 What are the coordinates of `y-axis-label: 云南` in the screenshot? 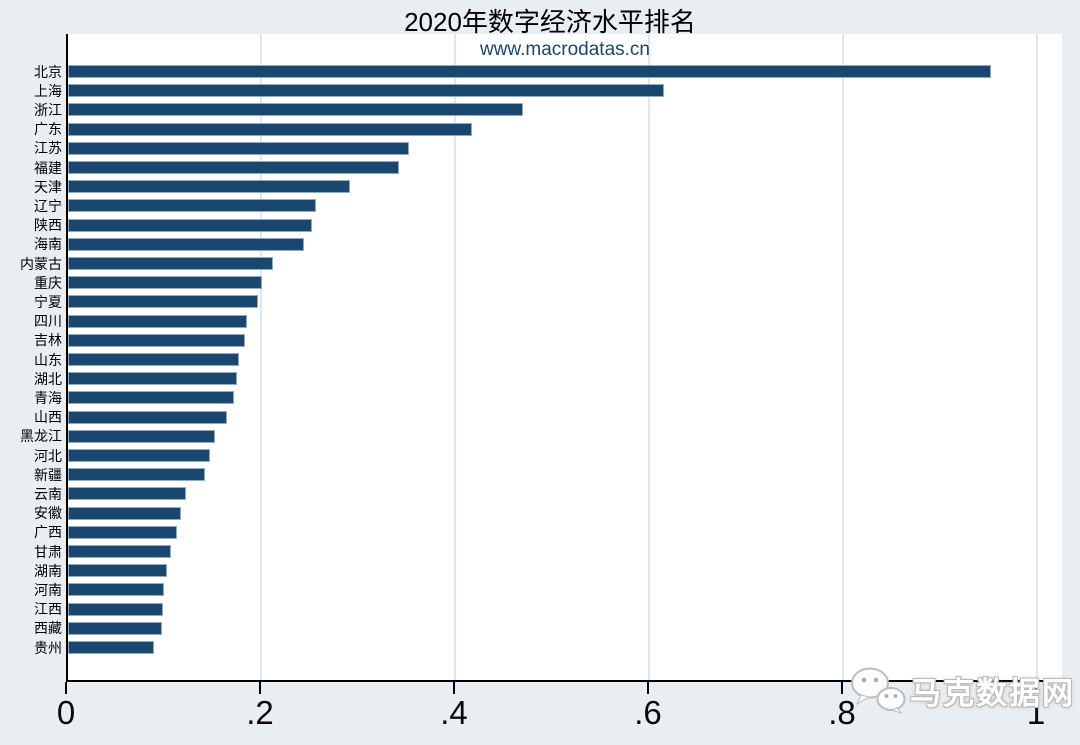 It's located at (48, 493).